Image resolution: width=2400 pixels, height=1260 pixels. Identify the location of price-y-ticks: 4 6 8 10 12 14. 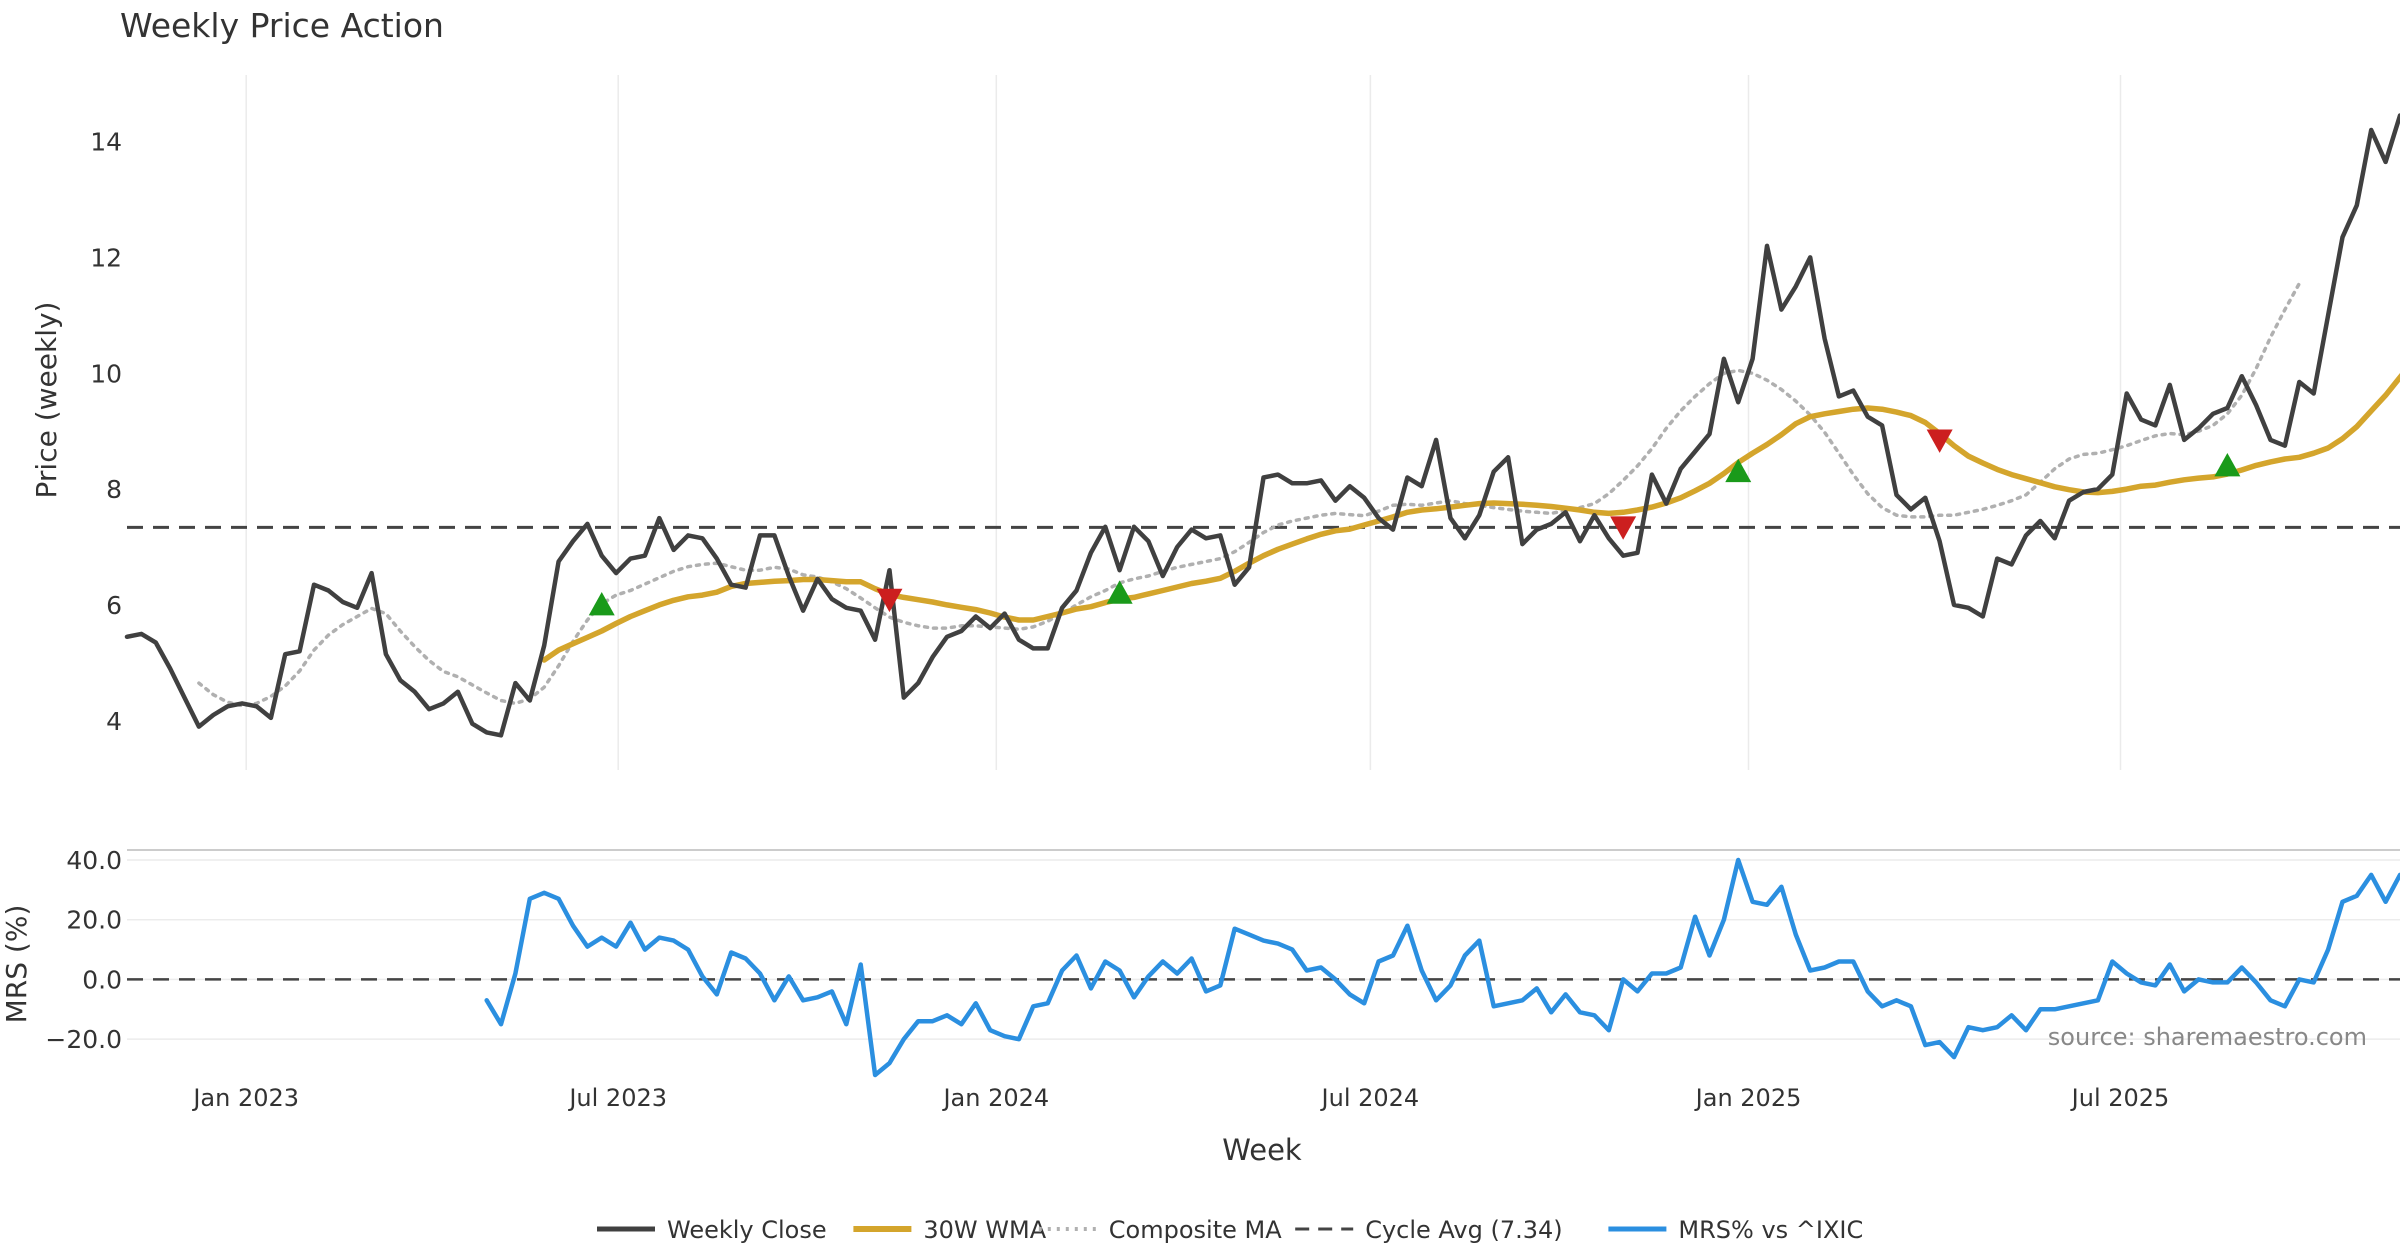
(106, 432).